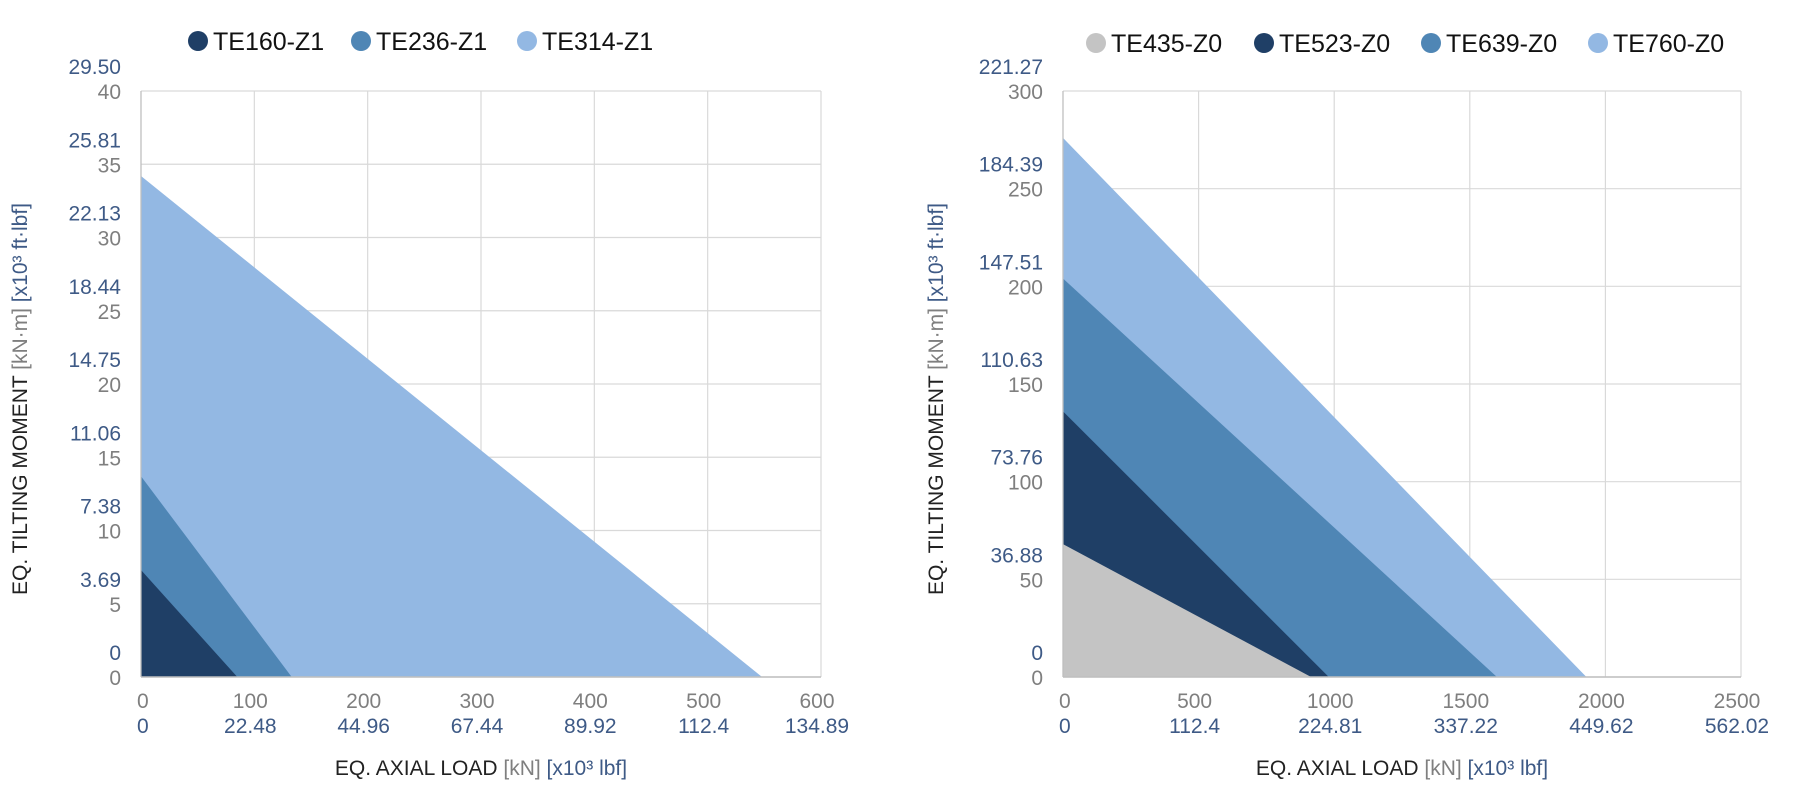  Describe the element at coordinates (189, 623) in the screenshot. I see `area-te160-z1` at that location.